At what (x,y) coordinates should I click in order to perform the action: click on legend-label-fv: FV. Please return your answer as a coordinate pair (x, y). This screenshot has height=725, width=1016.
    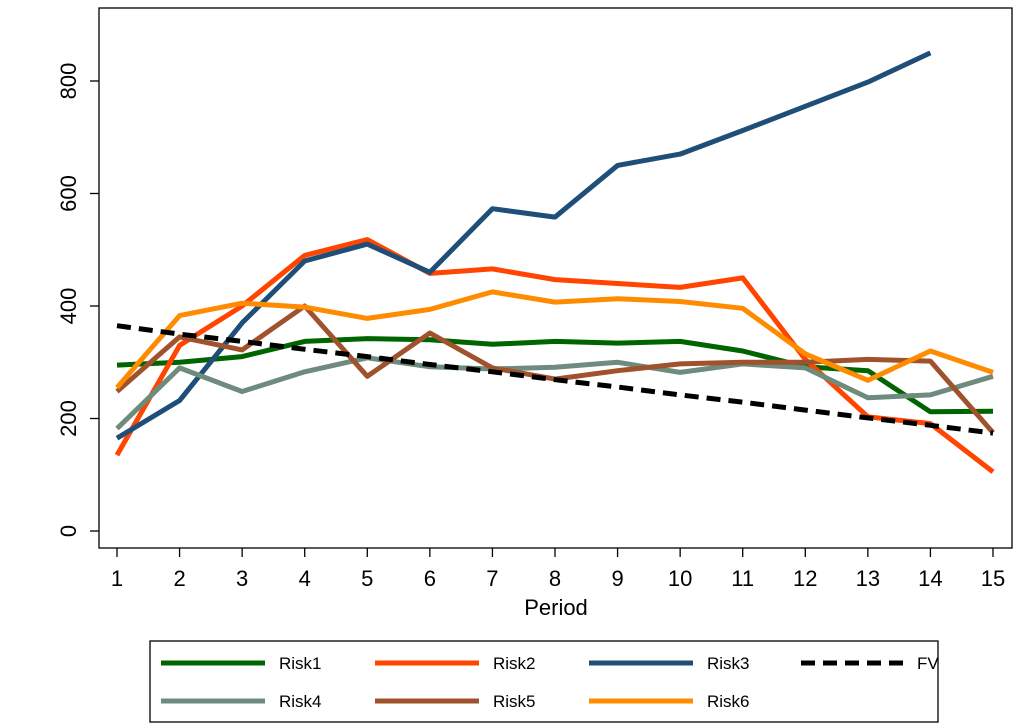
    Looking at the image, I should click on (928, 663).